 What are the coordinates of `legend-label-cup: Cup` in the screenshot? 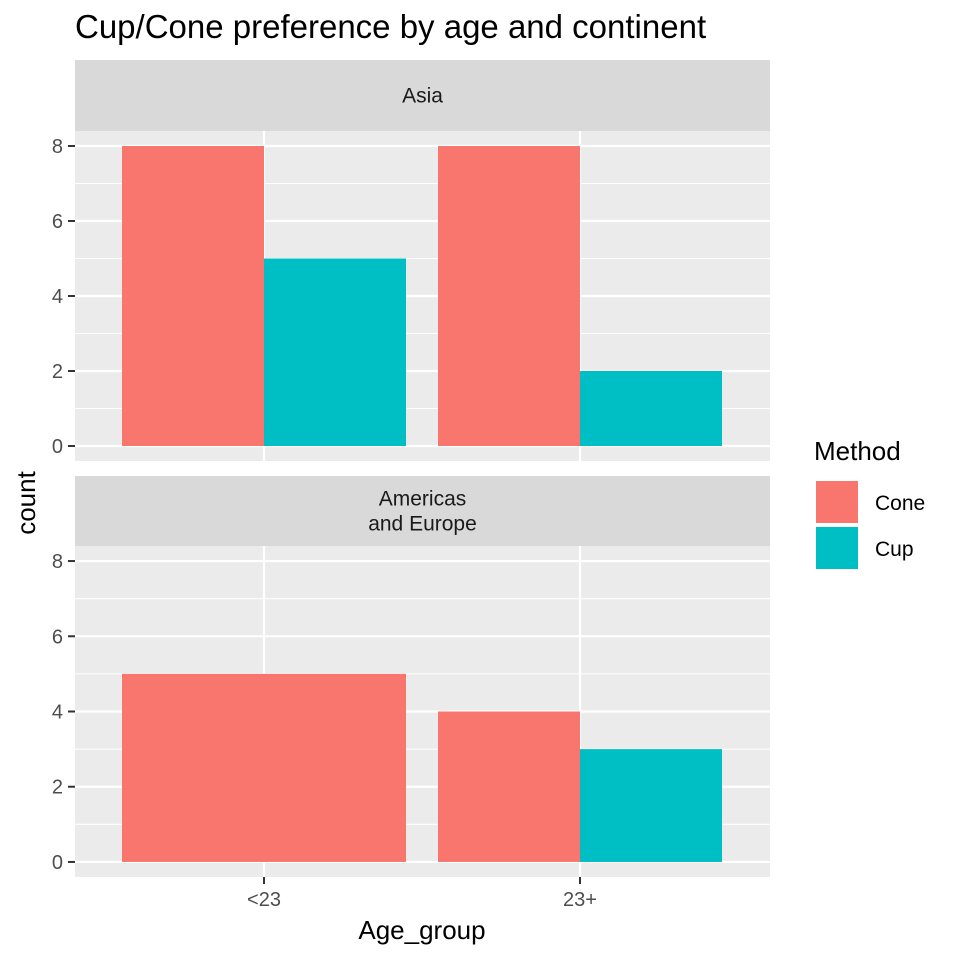 It's located at (894, 549).